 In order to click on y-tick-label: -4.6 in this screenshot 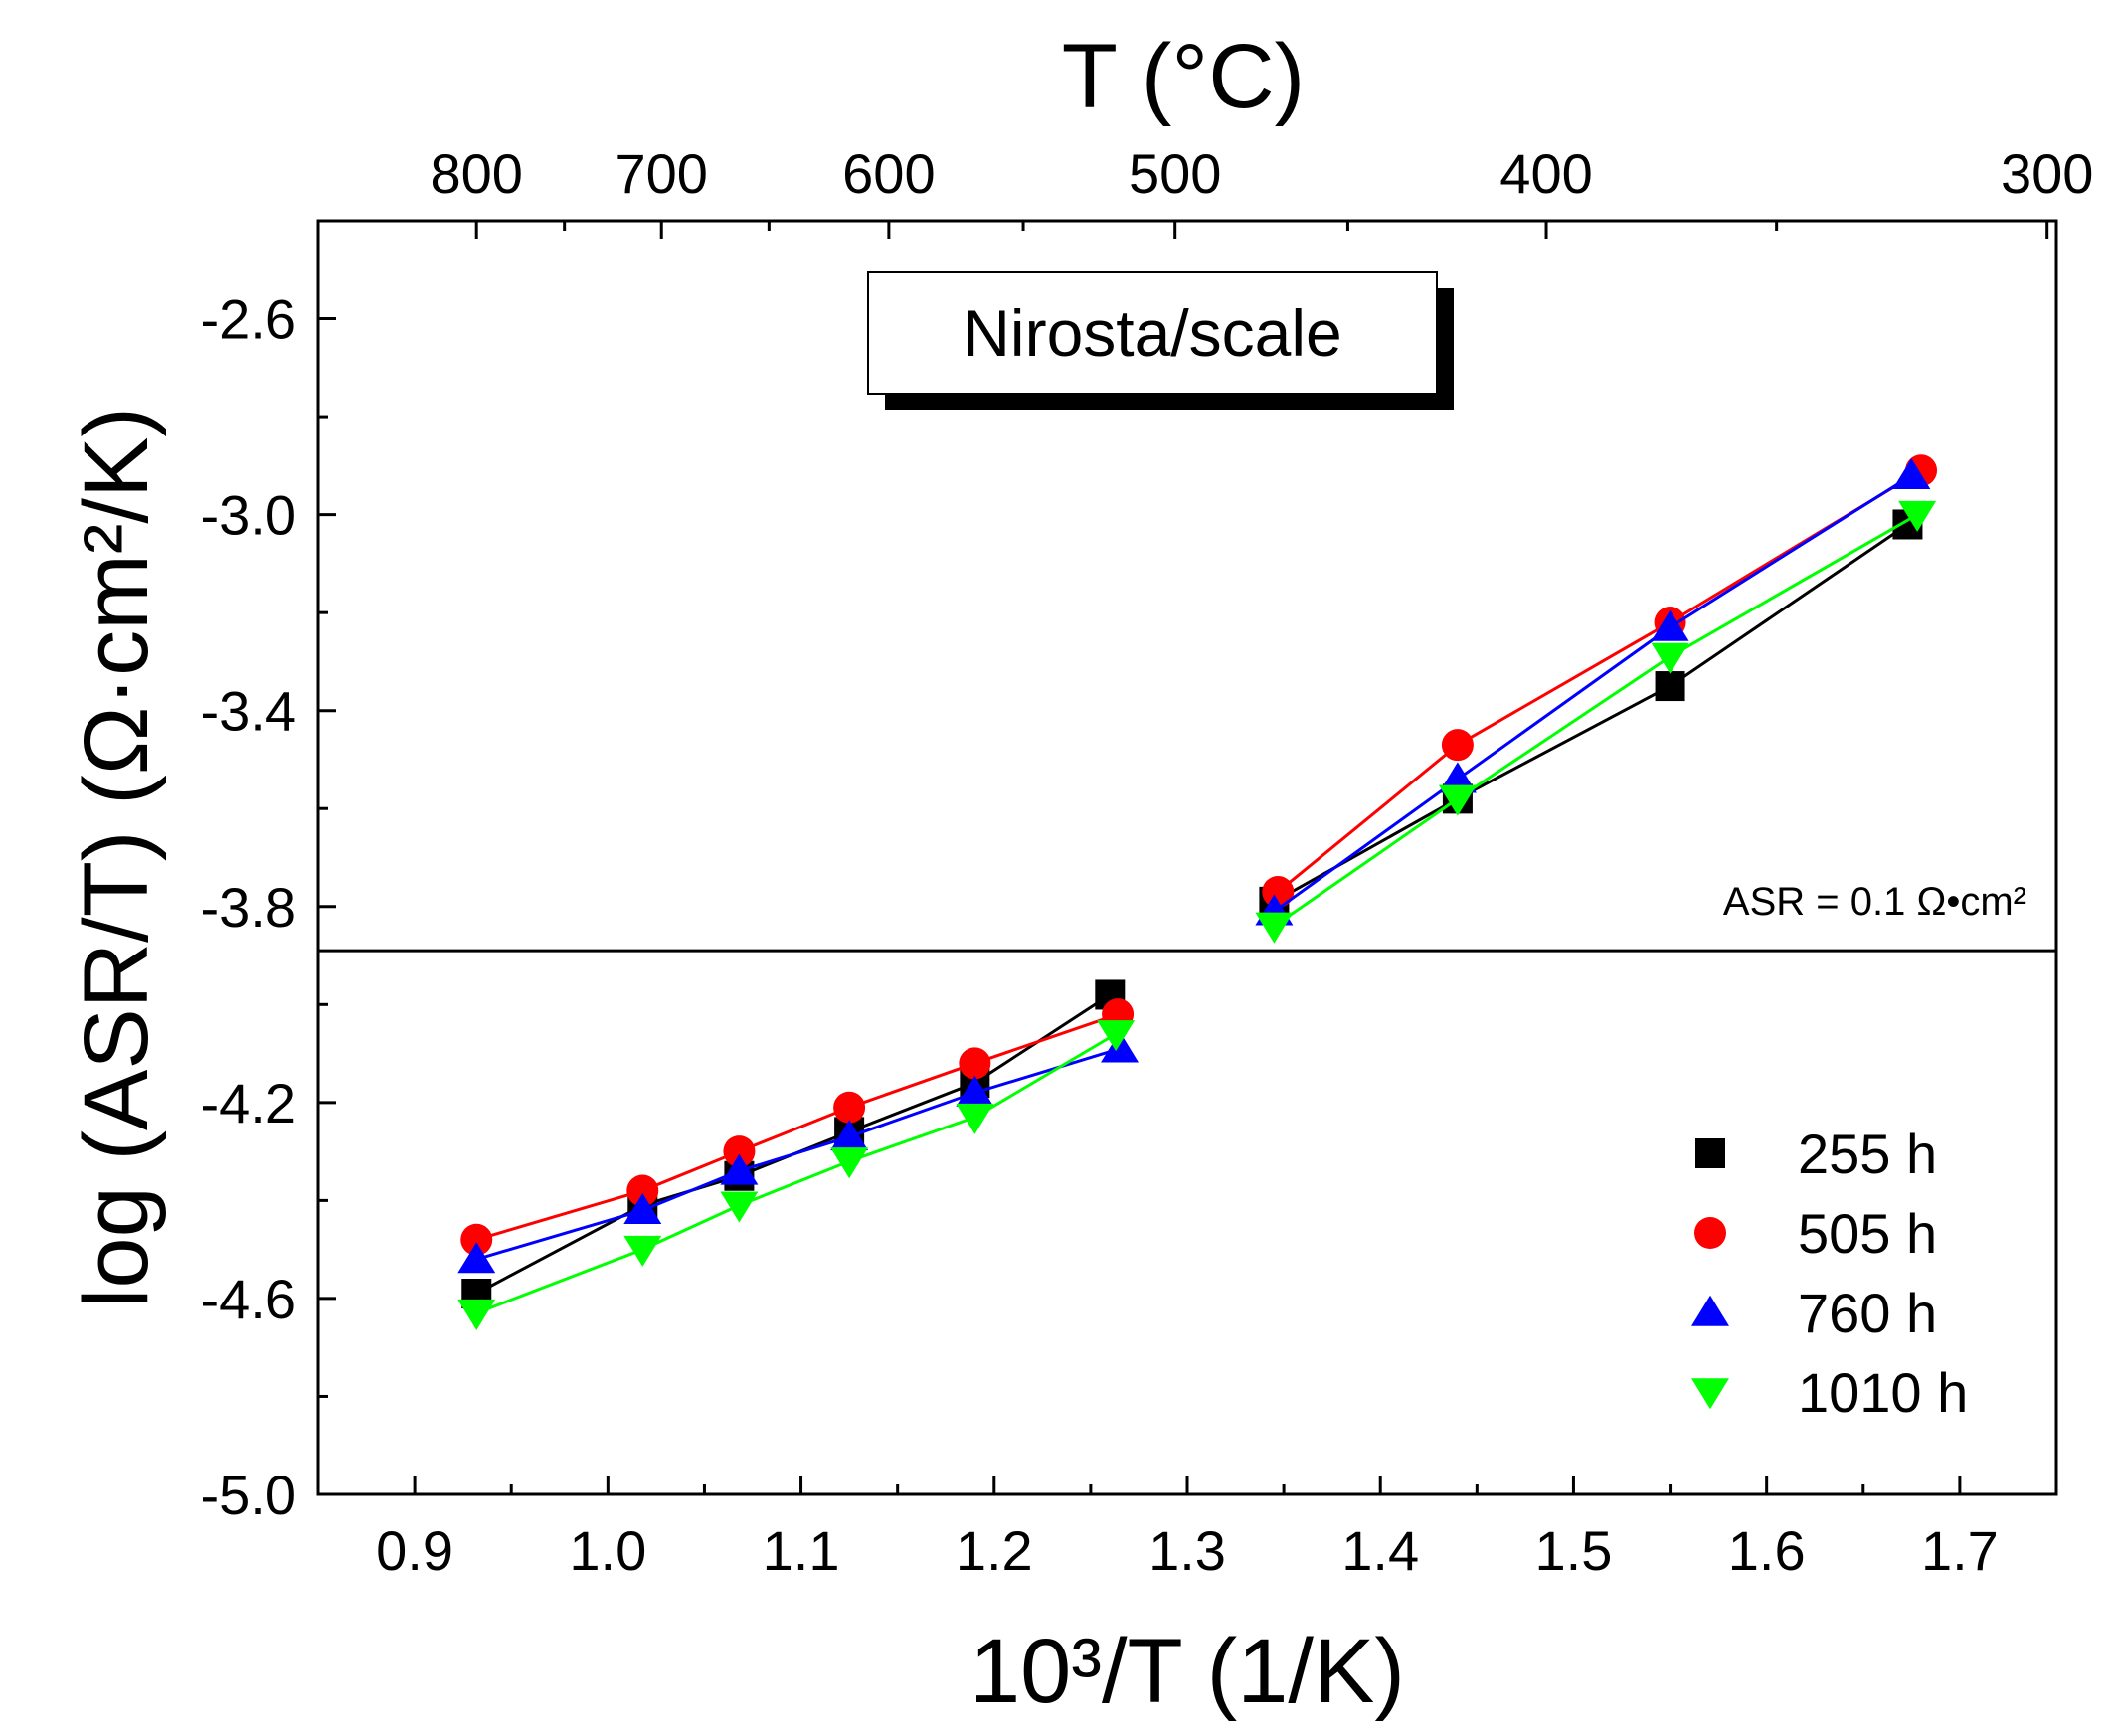, I will do `click(249, 1299)`.